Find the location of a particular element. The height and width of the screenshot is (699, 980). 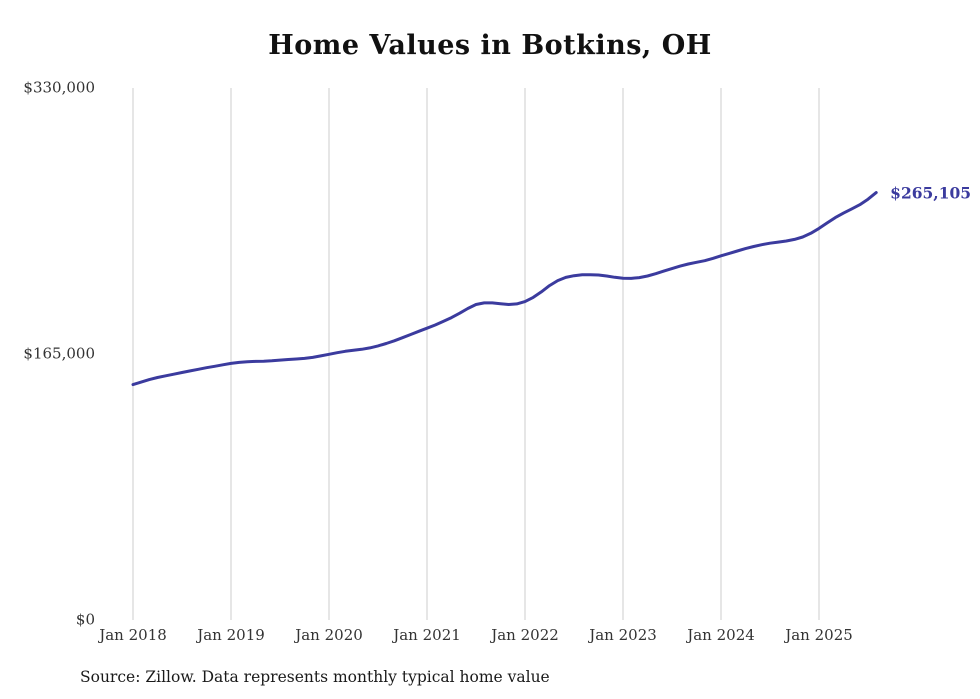

x-axis-tick-label: Jan 2020 is located at coordinates (329, 635).